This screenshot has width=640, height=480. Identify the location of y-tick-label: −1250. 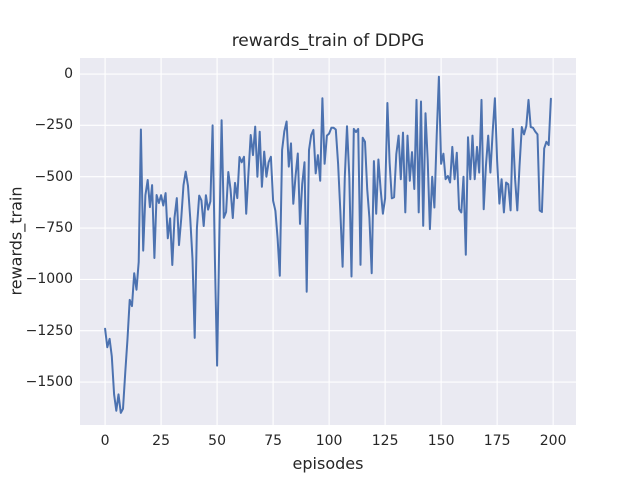
(49, 330).